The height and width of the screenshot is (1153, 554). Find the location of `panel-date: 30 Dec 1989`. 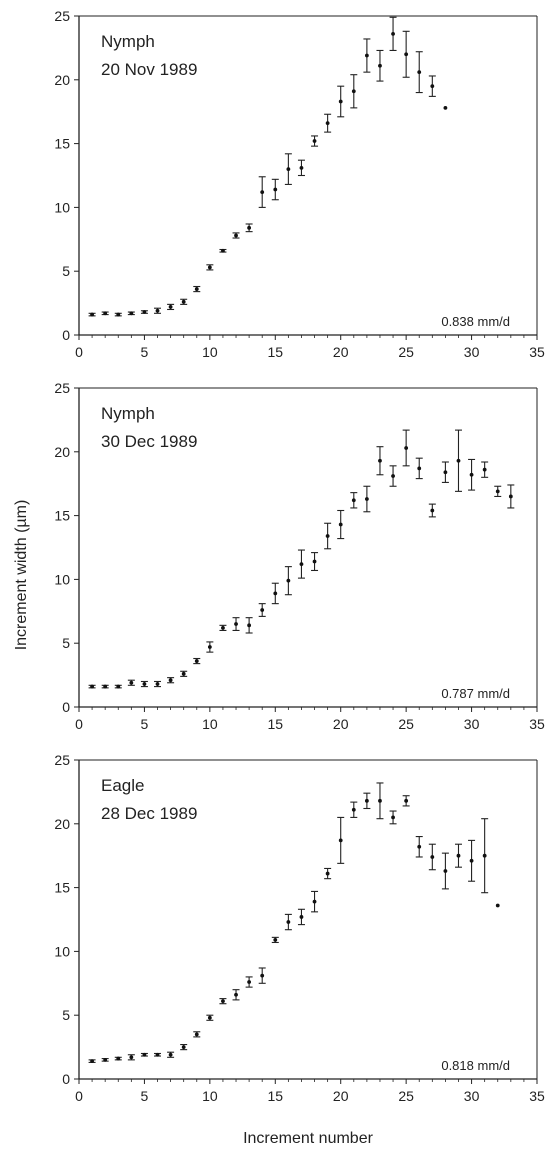

panel-date: 30 Dec 1989 is located at coordinates (149, 441).